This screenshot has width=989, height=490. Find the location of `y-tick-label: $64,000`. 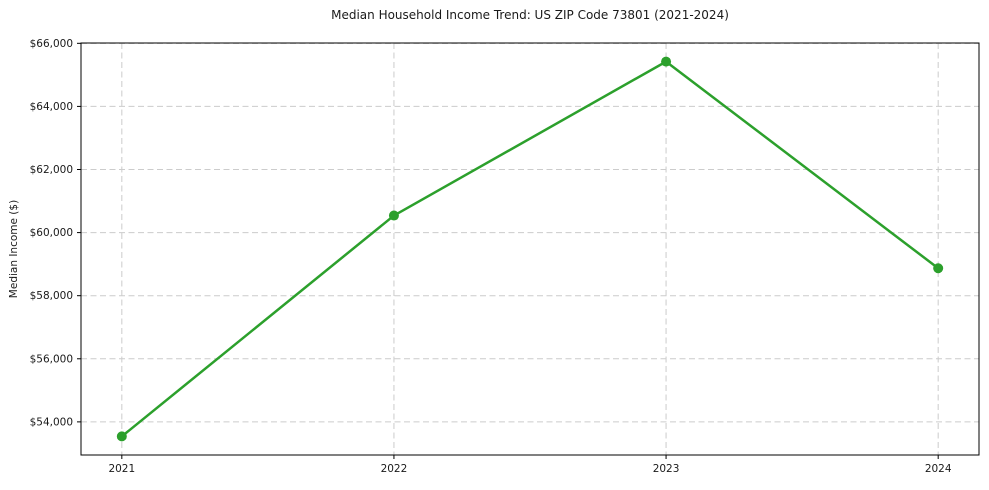

y-tick-label: $64,000 is located at coordinates (51, 107).